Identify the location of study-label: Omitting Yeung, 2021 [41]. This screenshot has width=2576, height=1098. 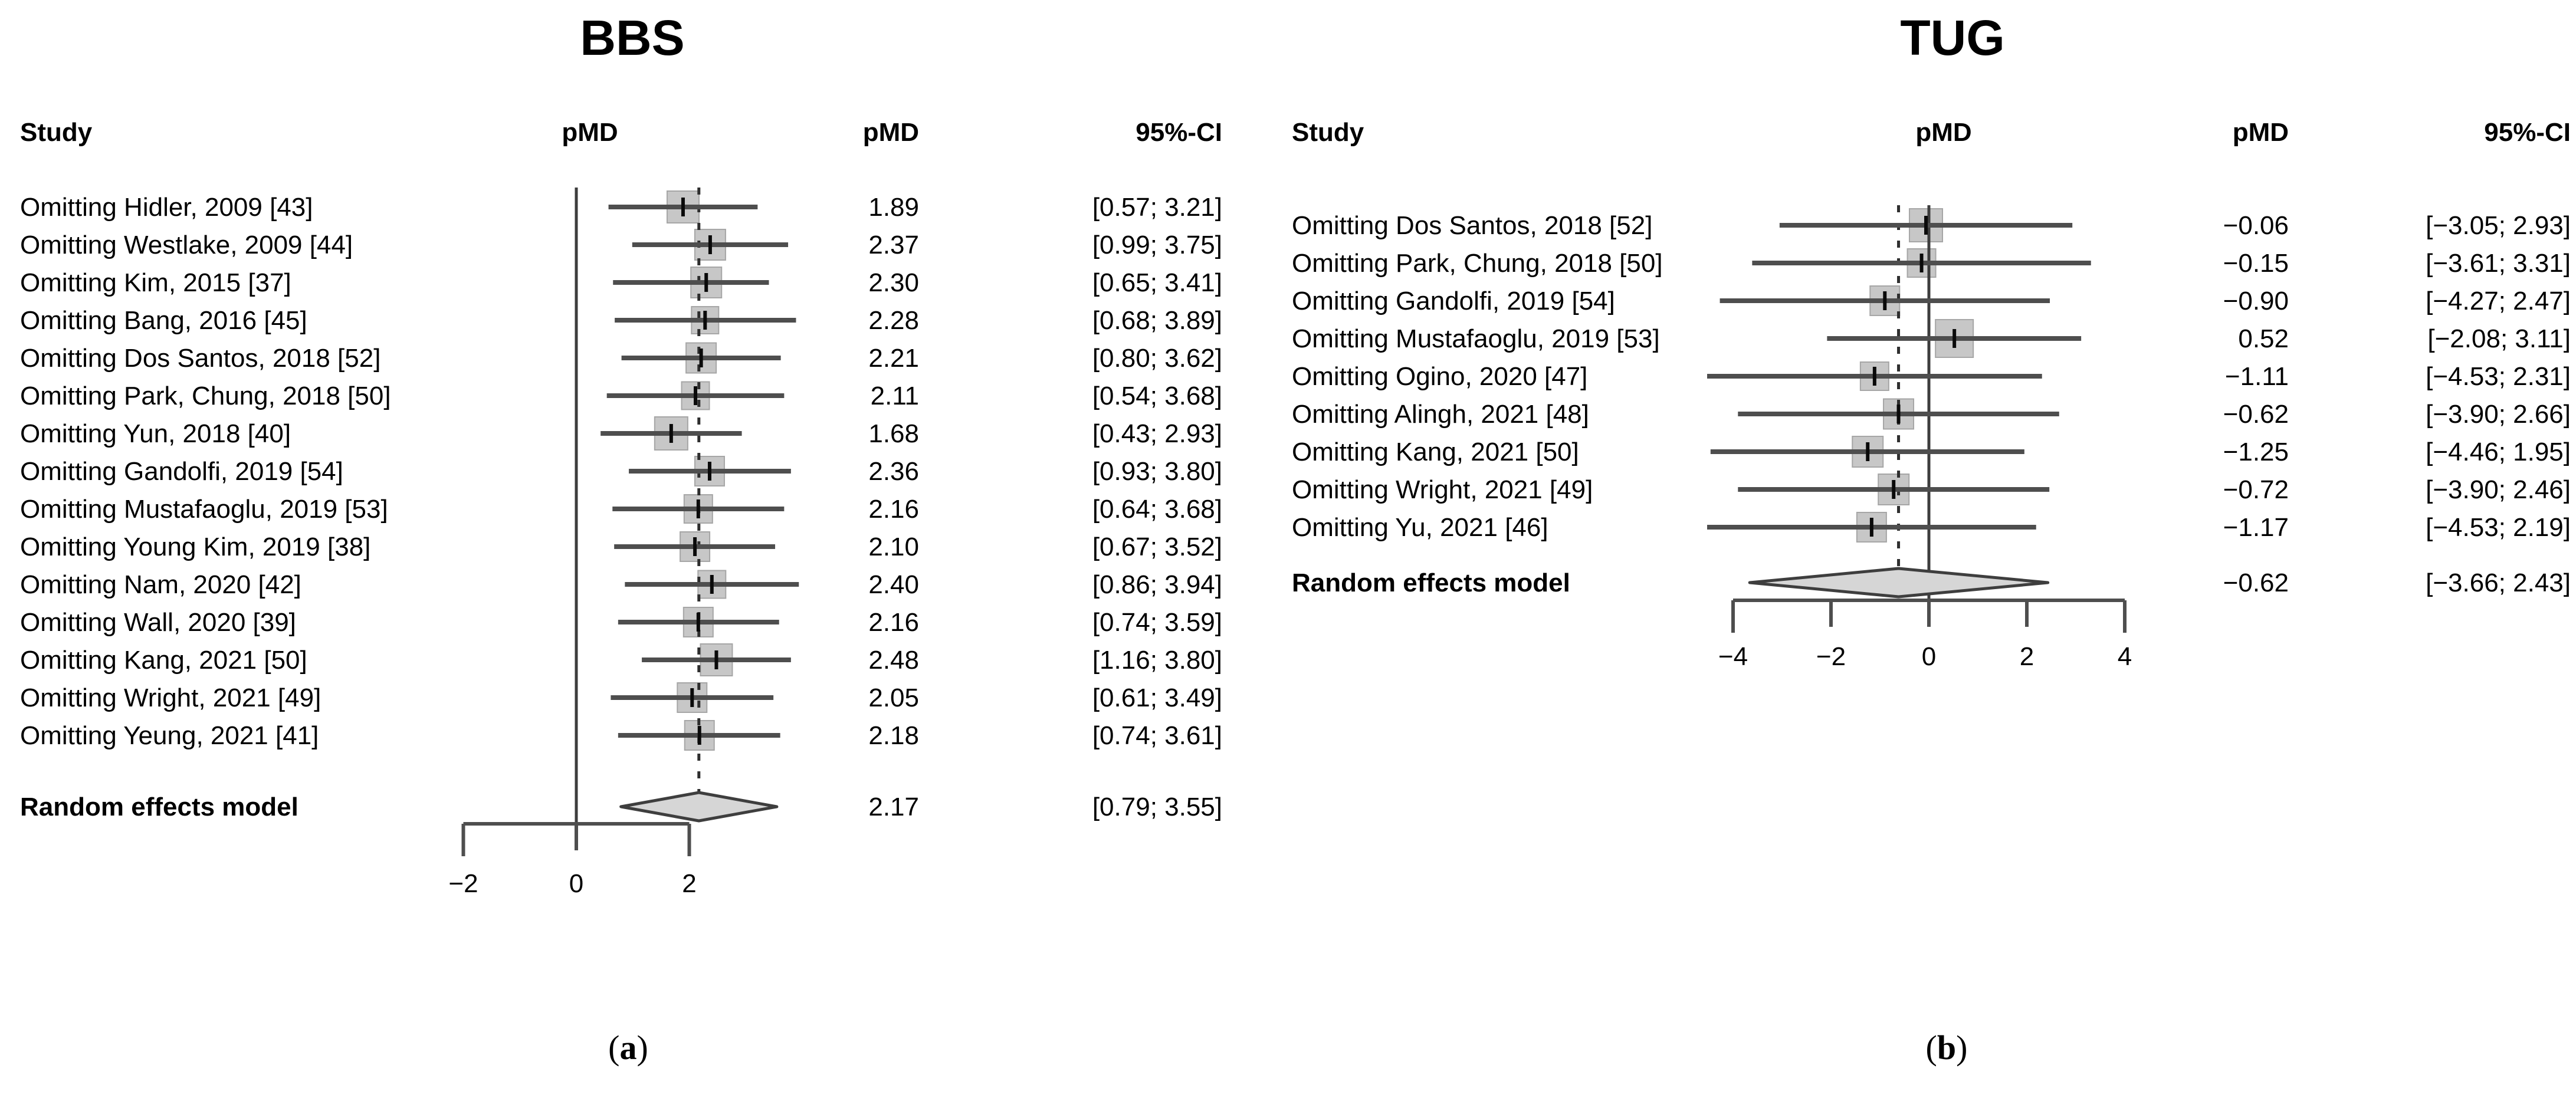
(169, 735).